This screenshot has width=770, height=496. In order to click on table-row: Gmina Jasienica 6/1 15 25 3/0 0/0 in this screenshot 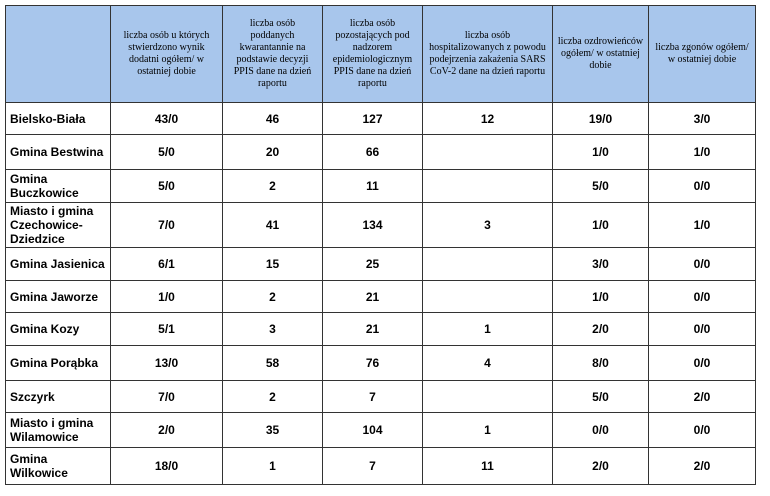, I will do `click(380, 264)`.